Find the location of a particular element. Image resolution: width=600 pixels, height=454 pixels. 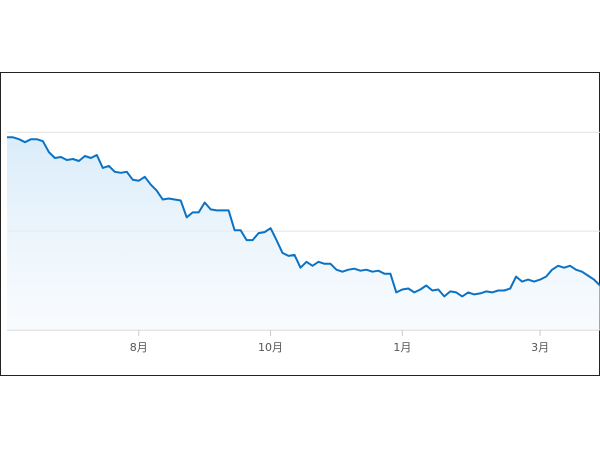

x-tick-label: 8月 is located at coordinates (139, 347).